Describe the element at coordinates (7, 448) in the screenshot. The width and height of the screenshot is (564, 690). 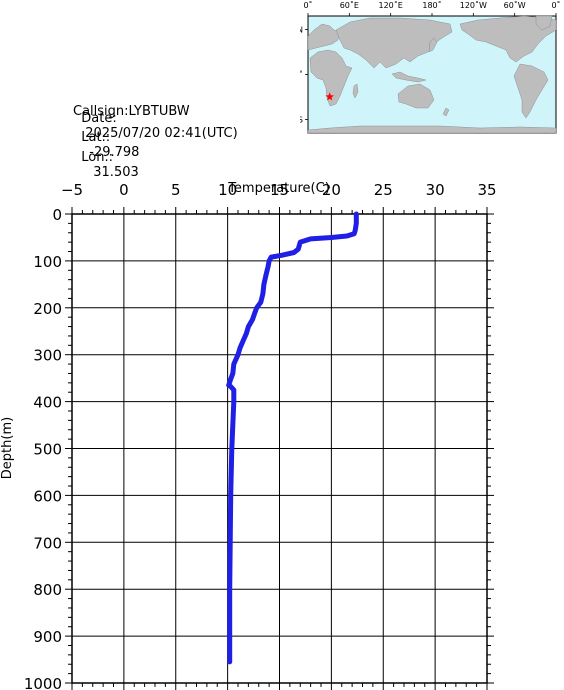
I see `y-axis-label: Depth(m)` at that location.